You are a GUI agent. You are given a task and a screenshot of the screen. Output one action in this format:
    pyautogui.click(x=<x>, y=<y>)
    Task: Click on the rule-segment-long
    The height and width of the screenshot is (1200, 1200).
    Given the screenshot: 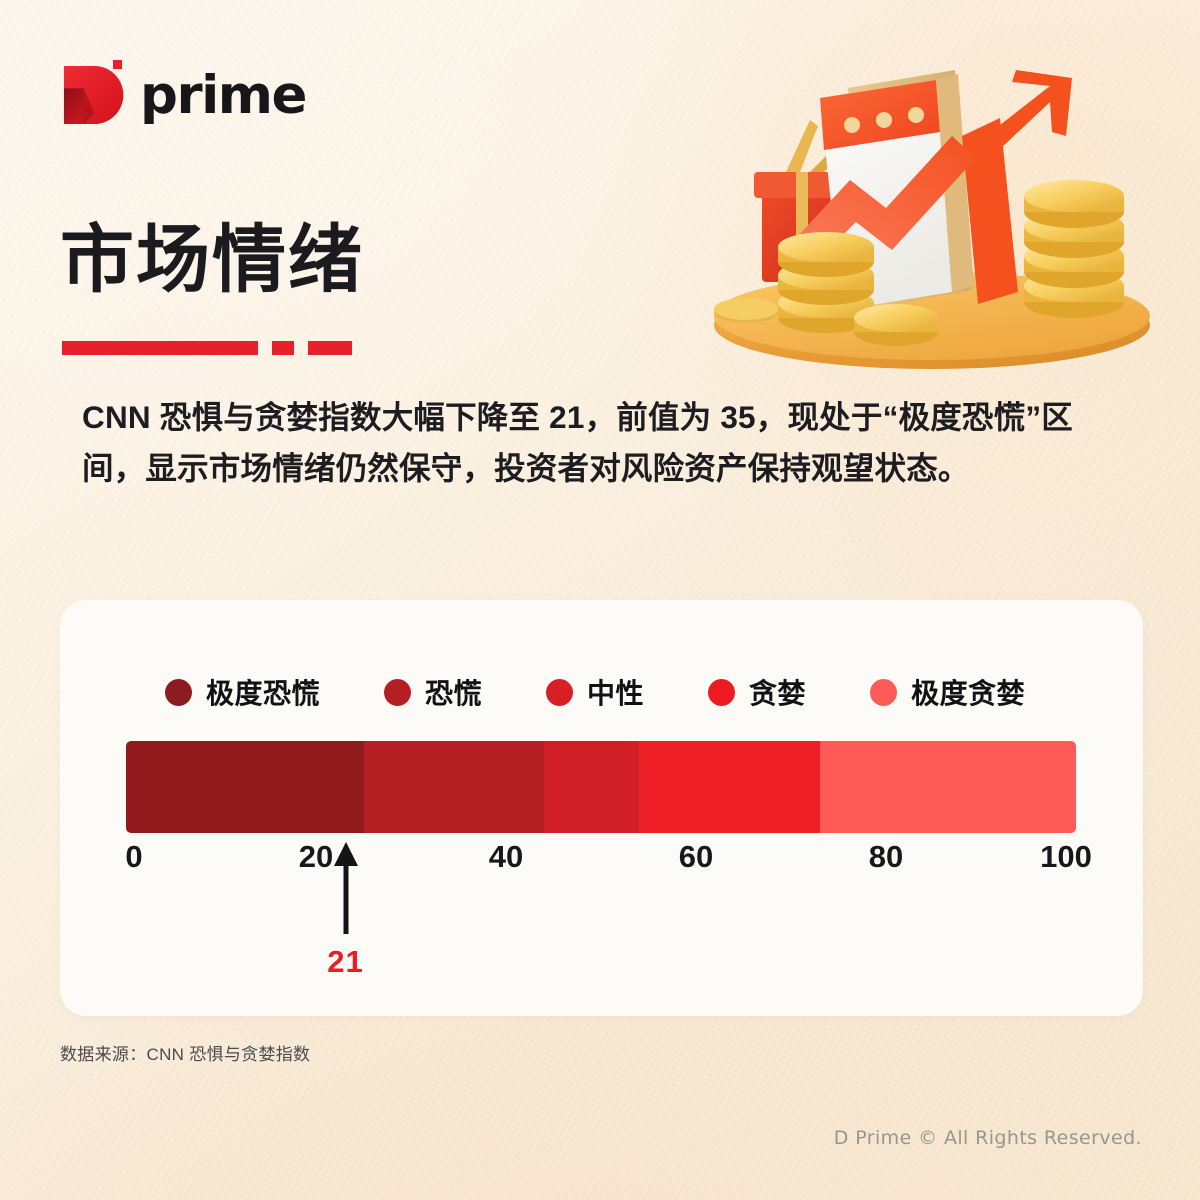 What is the action you would take?
    pyautogui.click(x=160, y=348)
    